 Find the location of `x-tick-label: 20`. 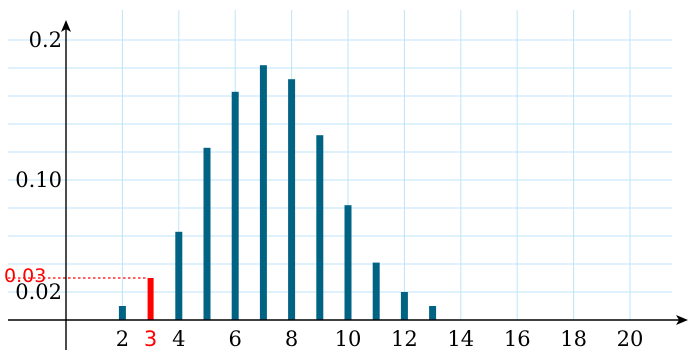

x-tick-label: 20 is located at coordinates (630, 338).